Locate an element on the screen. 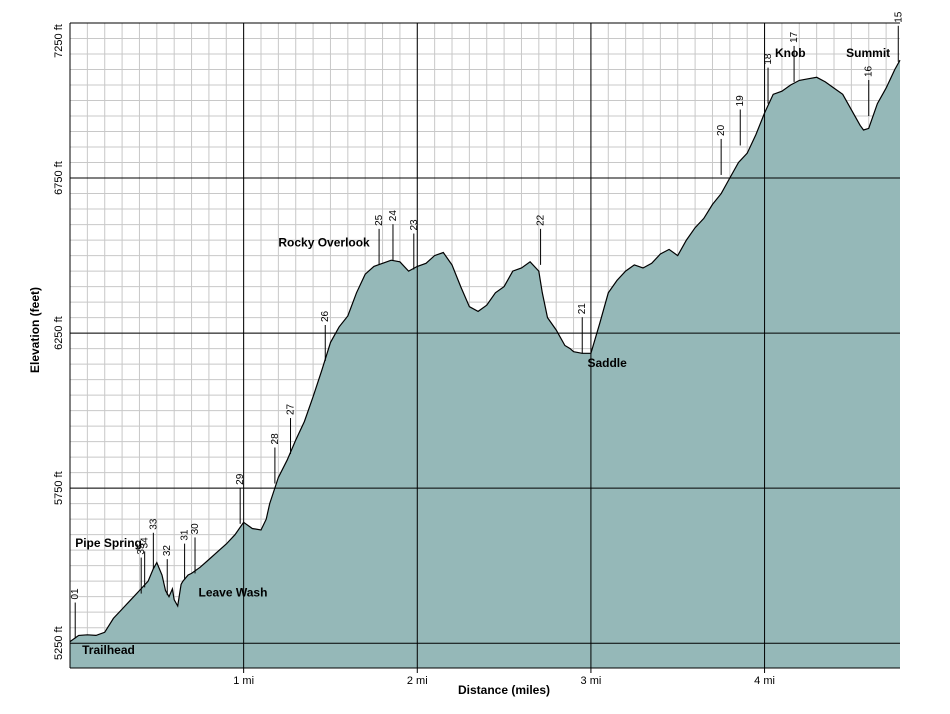  waypoint-marker: 19 is located at coordinates (740, 120).